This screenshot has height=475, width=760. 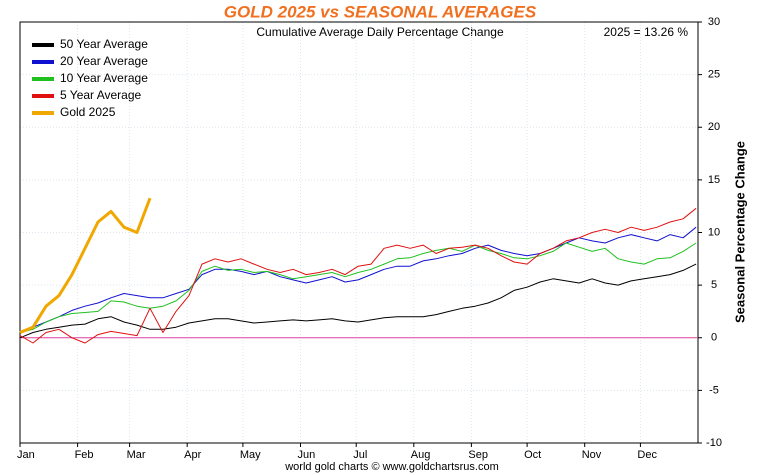 I want to click on y-tick-label: 25, so click(x=714, y=75).